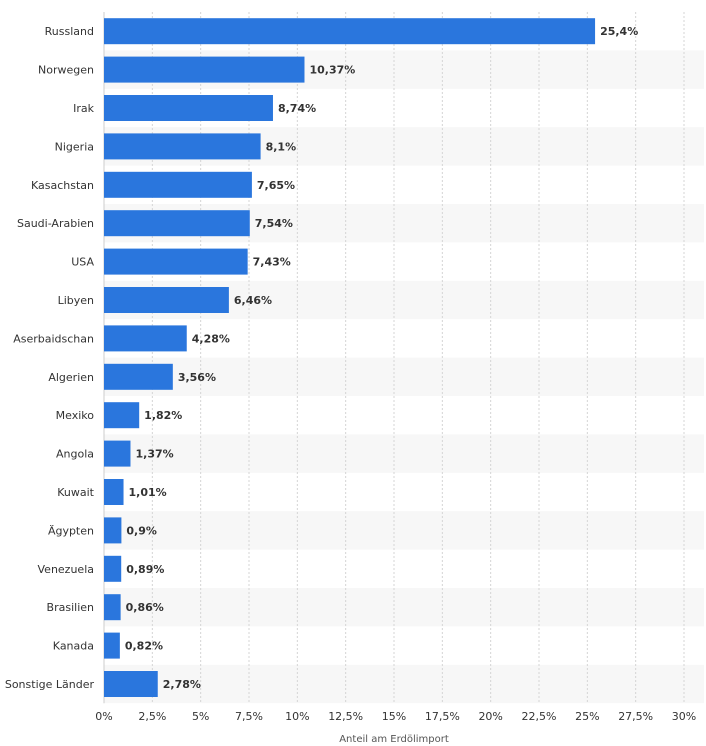 This screenshot has height=746, width=706. Describe the element at coordinates (75, 415) in the screenshot. I see `category-label: Mexiko` at that location.